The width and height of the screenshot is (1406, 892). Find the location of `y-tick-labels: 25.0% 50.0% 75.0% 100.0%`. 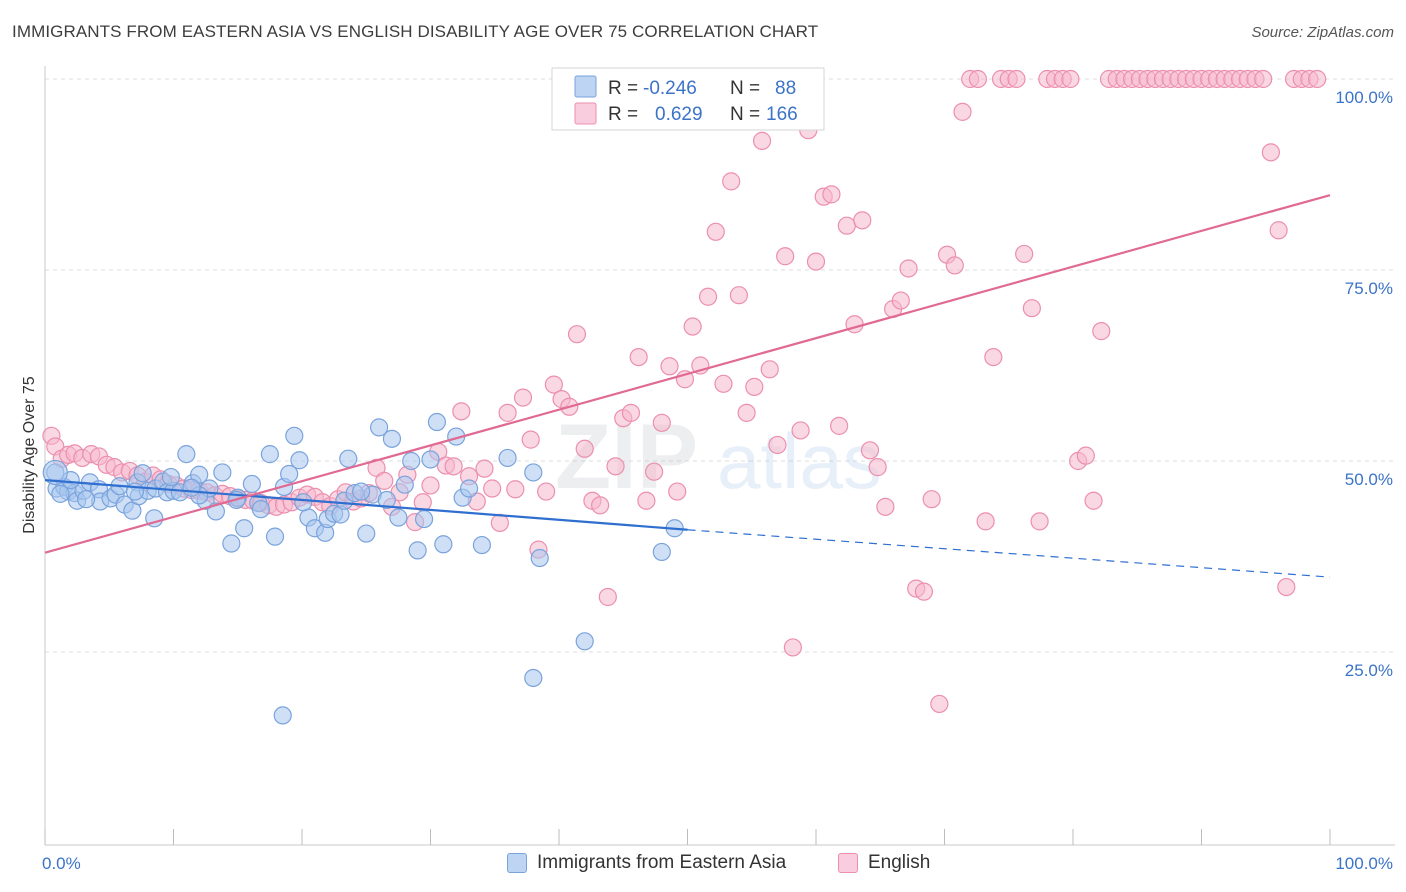

y-tick-labels: 25.0% 50.0% 75.0% 100.0% is located at coordinates (1364, 384).